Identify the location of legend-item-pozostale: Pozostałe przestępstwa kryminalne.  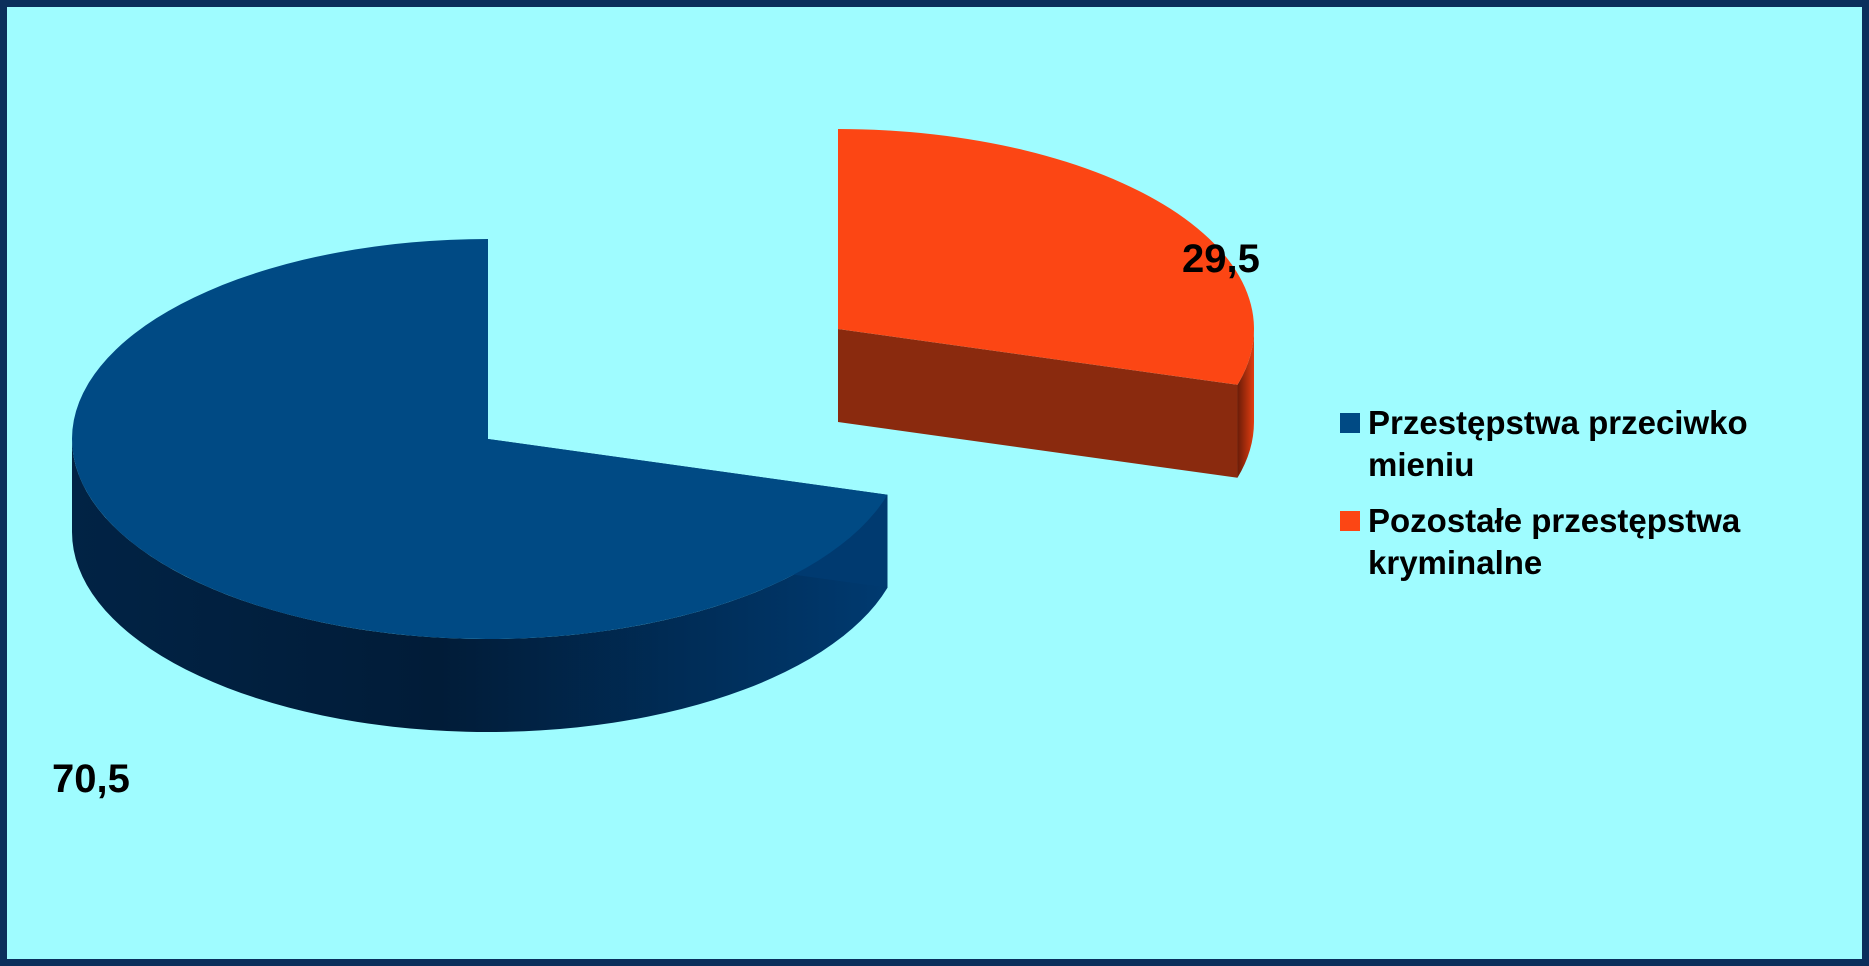
(1600, 542).